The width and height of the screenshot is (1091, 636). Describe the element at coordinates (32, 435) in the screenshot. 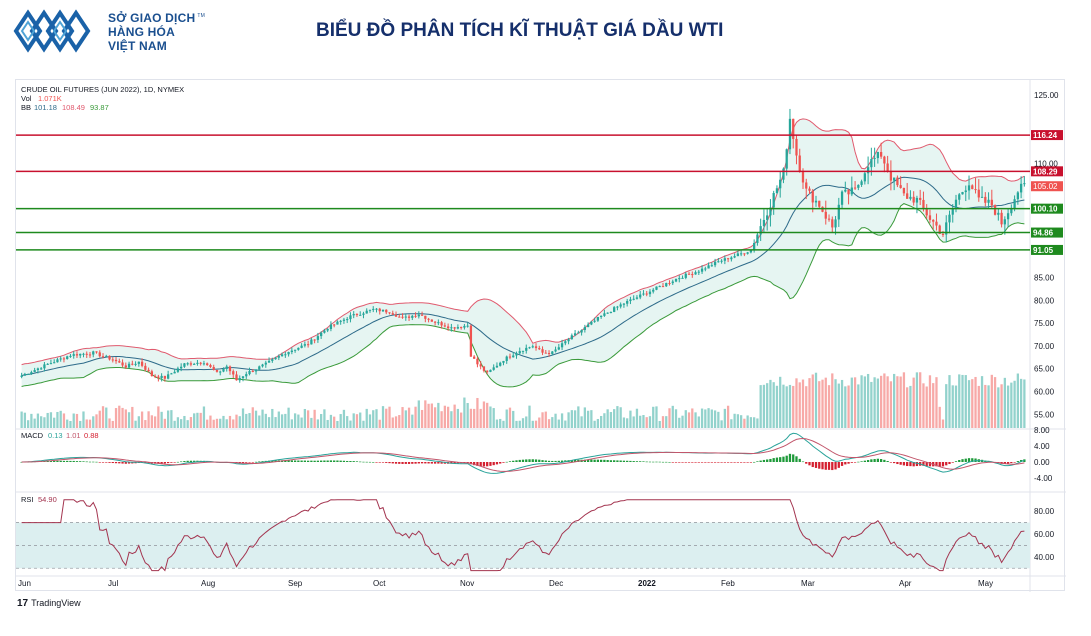

I see `macd-label: MACD` at that location.